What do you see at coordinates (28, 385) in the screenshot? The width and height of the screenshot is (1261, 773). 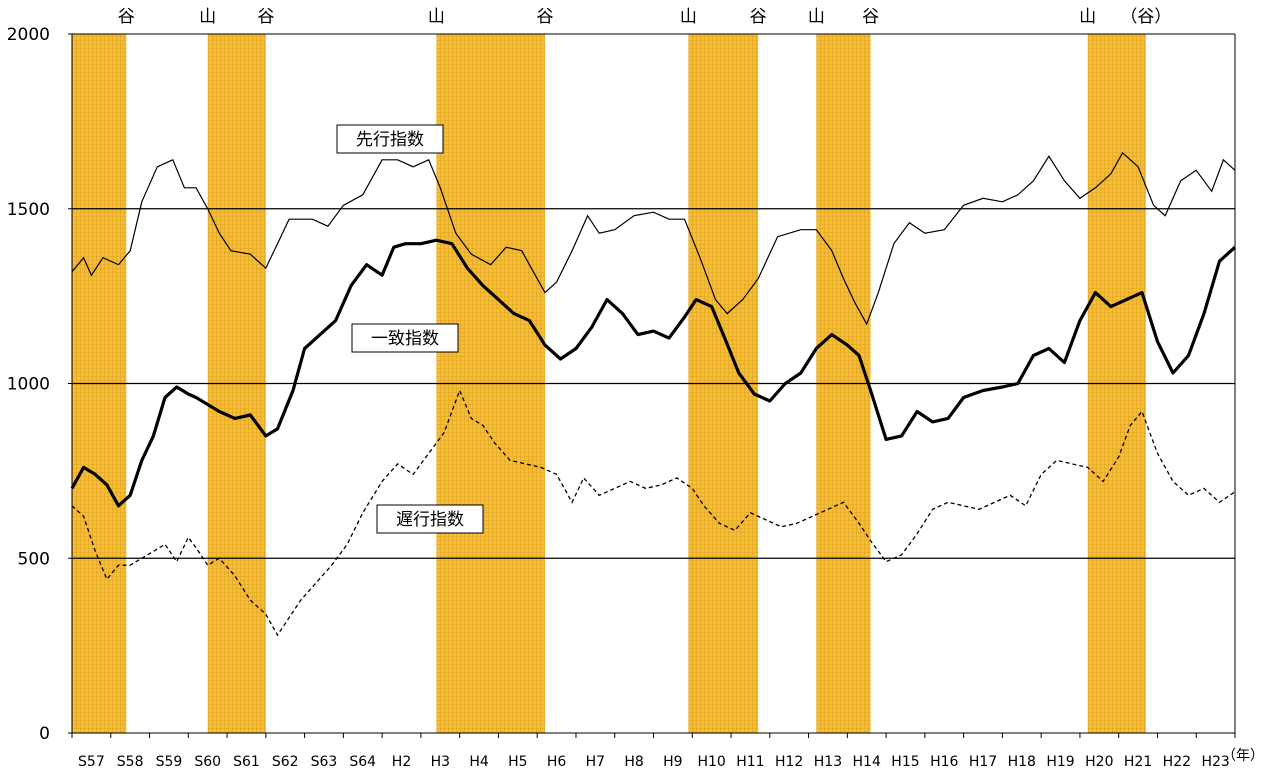 I see `y-tick-label: 1000` at bounding box center [28, 385].